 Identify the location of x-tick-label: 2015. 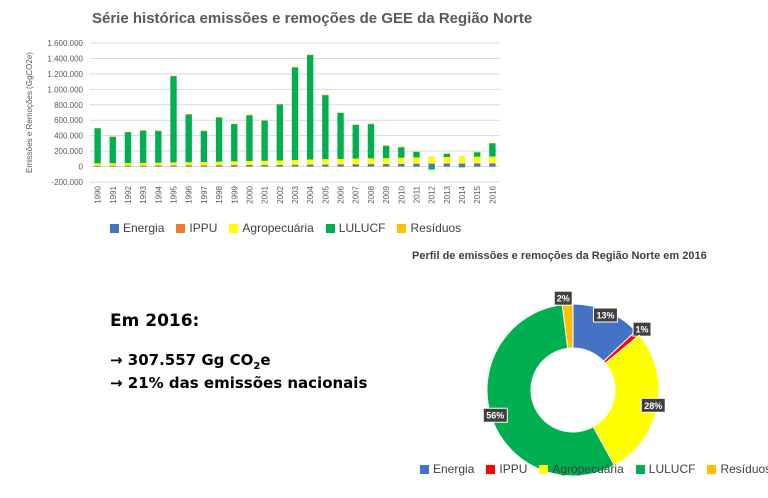
(477, 194).